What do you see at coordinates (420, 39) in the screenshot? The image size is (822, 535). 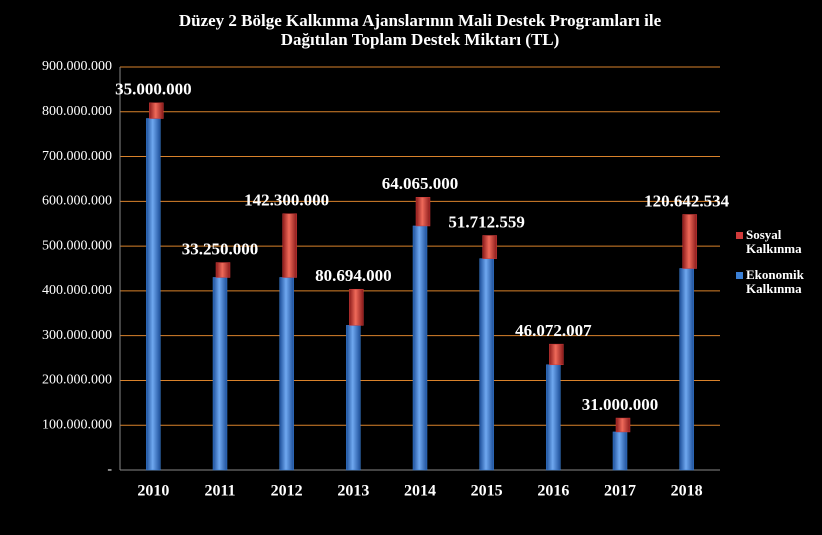 I see `chart-subtitle: Dağıtılan Toplam Destek Miktarı (TL)` at bounding box center [420, 39].